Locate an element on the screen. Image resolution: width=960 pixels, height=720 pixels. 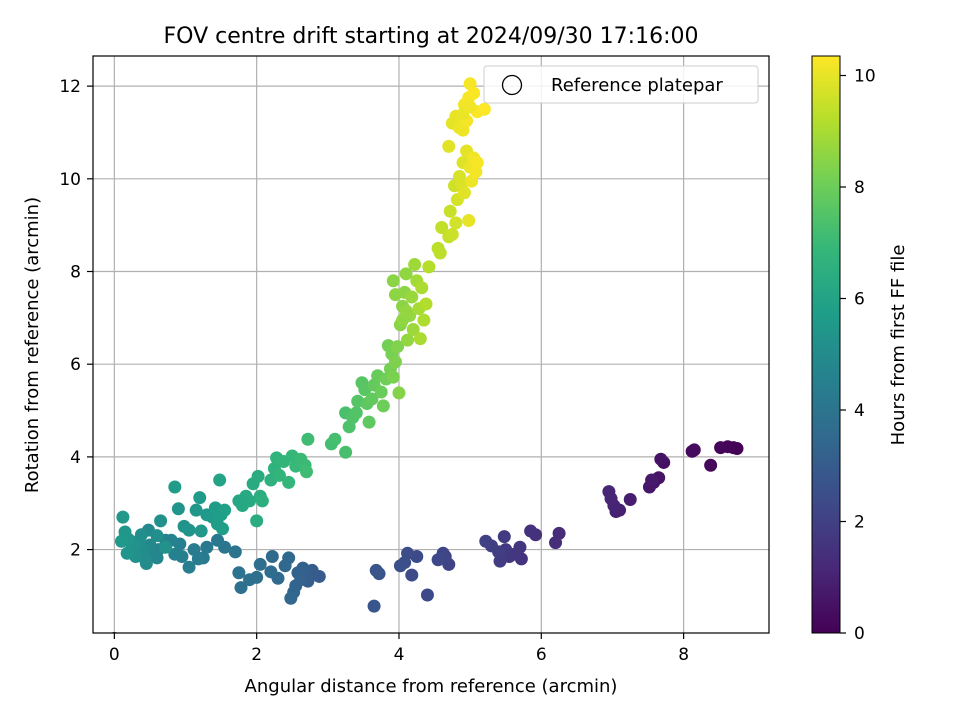
colorbar-tick-label: 8 is located at coordinates (859, 188).